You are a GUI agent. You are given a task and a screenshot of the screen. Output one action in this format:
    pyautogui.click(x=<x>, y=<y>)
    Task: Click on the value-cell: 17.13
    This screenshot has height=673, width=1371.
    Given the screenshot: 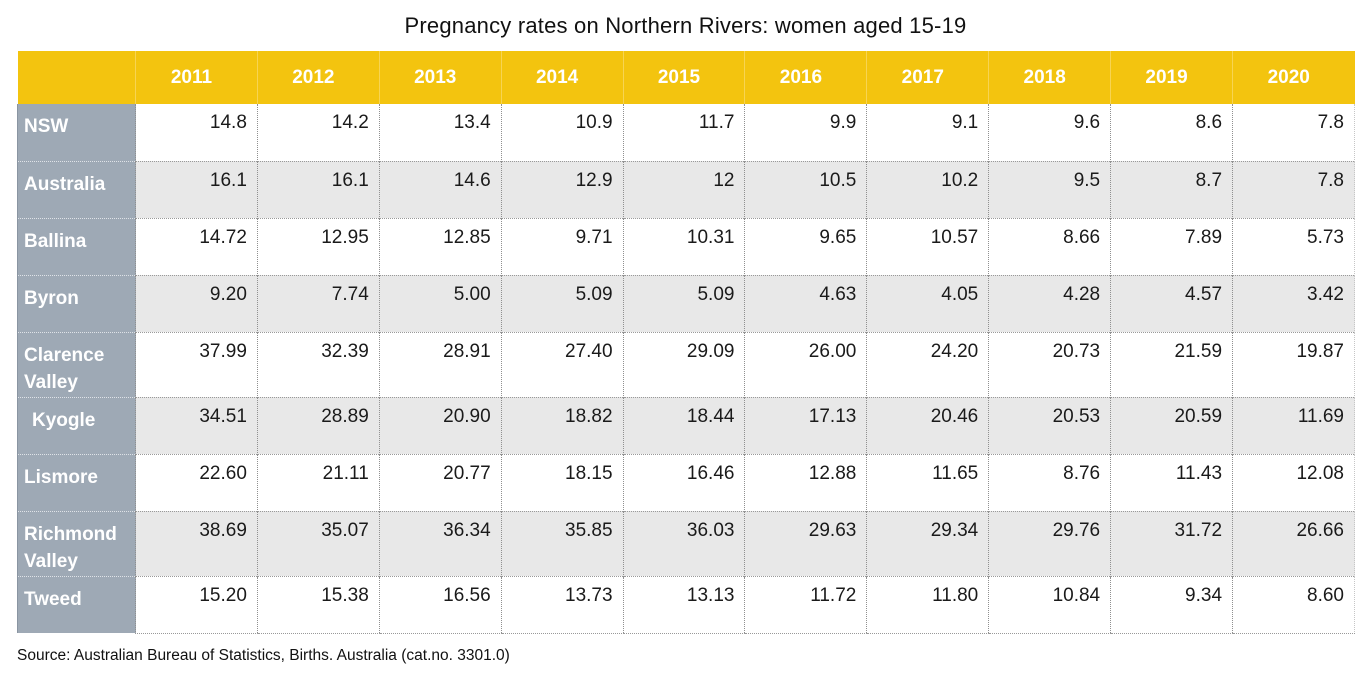 What is the action you would take?
    pyautogui.click(x=805, y=425)
    